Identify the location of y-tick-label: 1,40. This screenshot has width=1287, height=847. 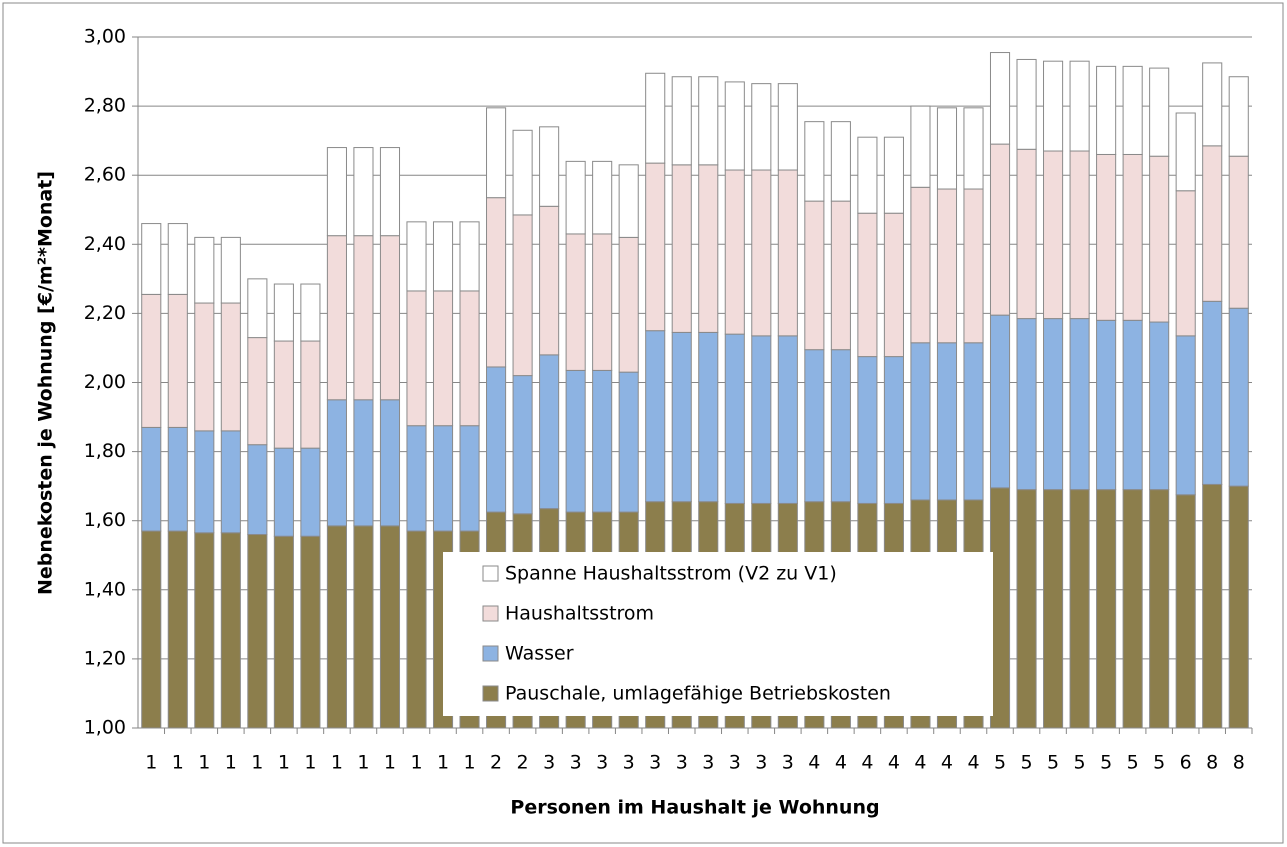
(105, 589).